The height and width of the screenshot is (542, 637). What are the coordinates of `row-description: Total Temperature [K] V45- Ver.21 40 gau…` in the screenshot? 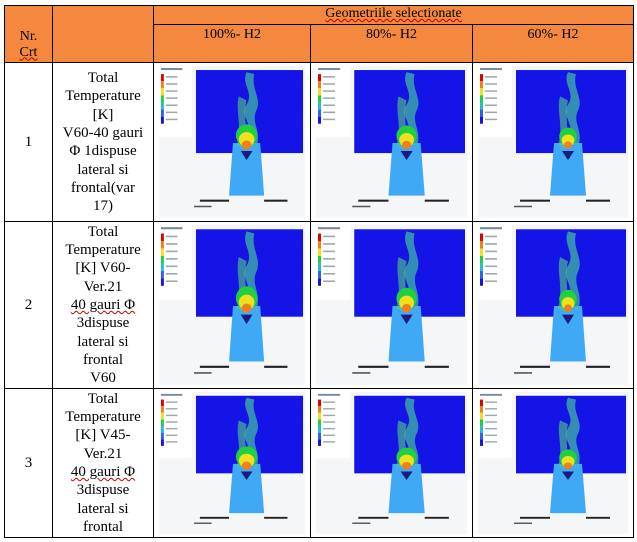 It's located at (103, 463).